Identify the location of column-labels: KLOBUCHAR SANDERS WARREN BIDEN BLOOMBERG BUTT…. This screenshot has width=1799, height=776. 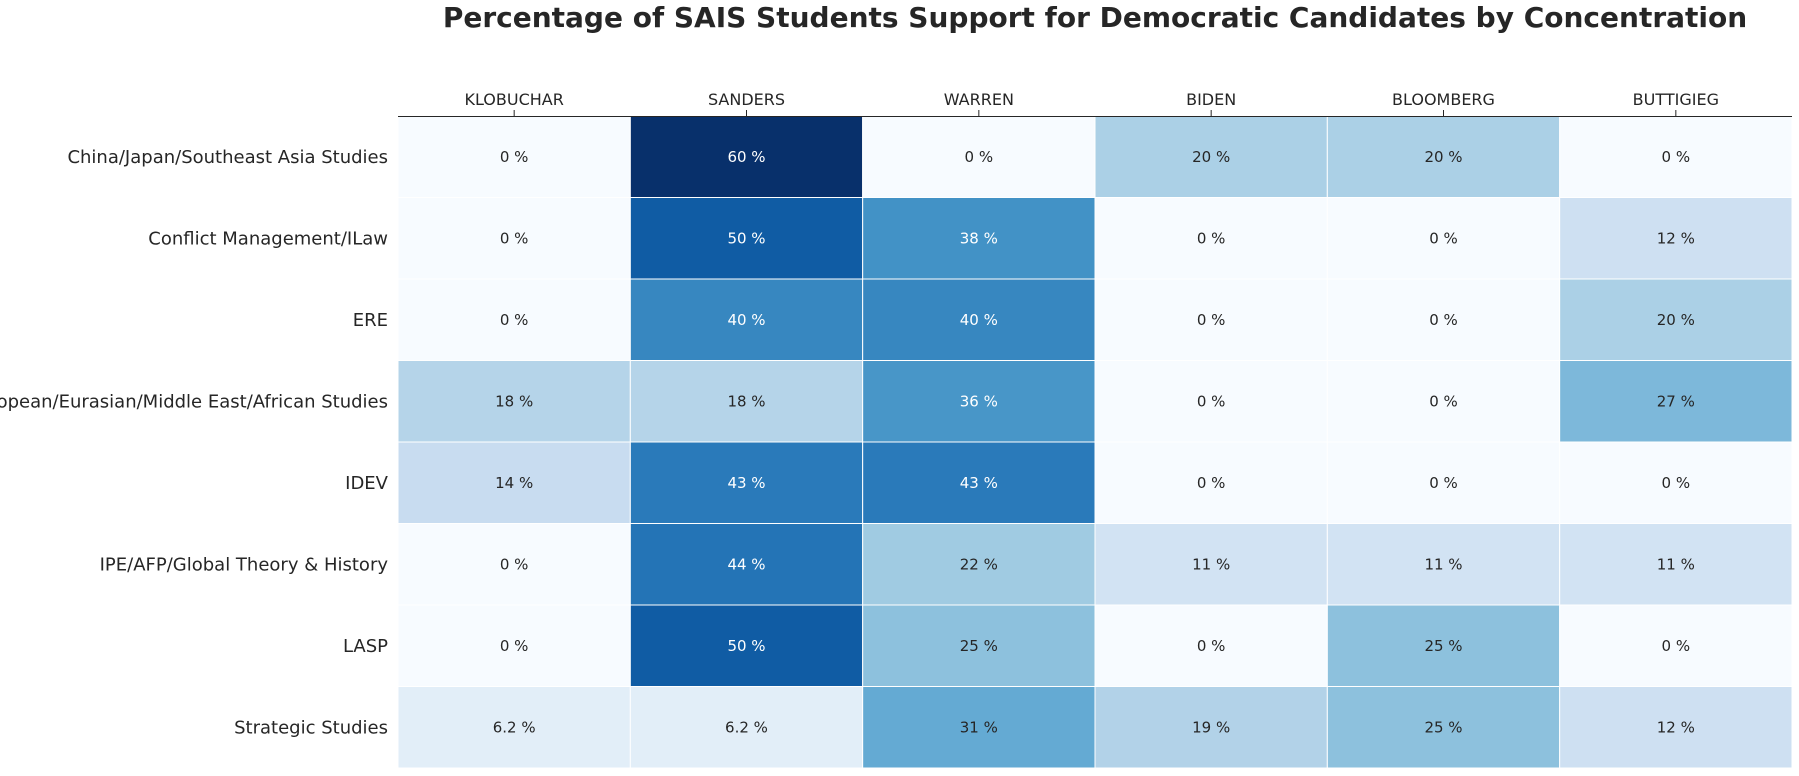
(1091, 103).